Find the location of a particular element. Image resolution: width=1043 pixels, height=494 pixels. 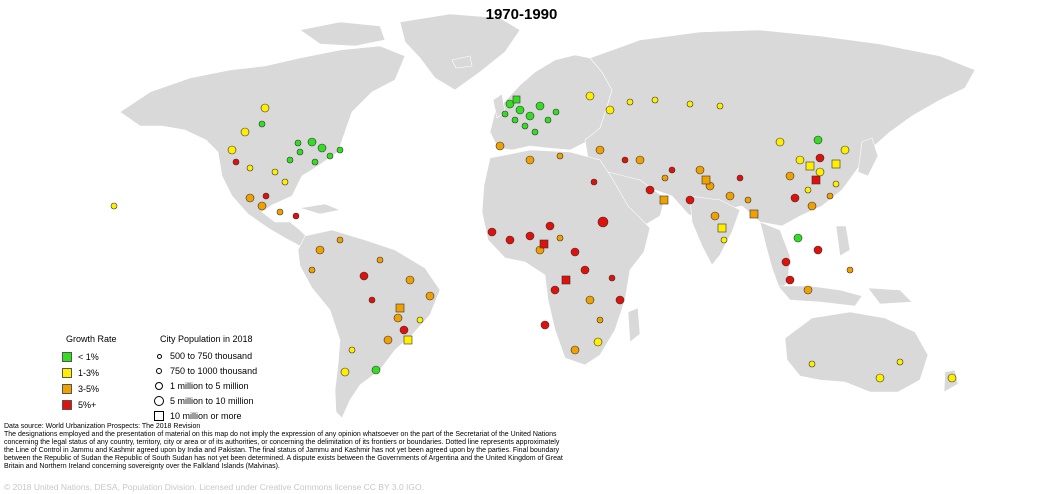

population-legend-item: 750 to 1000 thousand is located at coordinates (204, 371).